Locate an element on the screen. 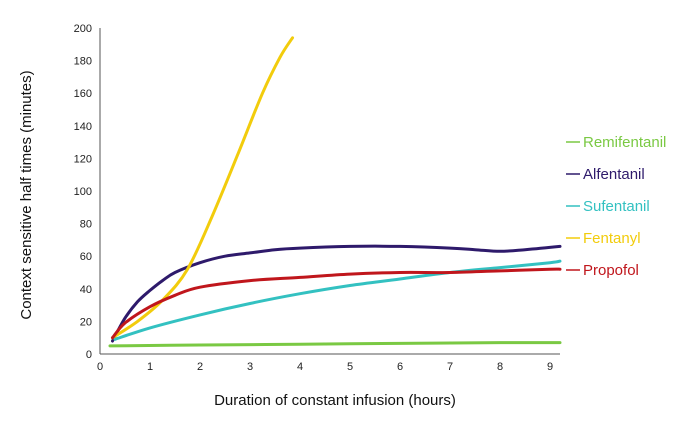 The image size is (682, 427). x-tick-label: 5 is located at coordinates (350, 367).